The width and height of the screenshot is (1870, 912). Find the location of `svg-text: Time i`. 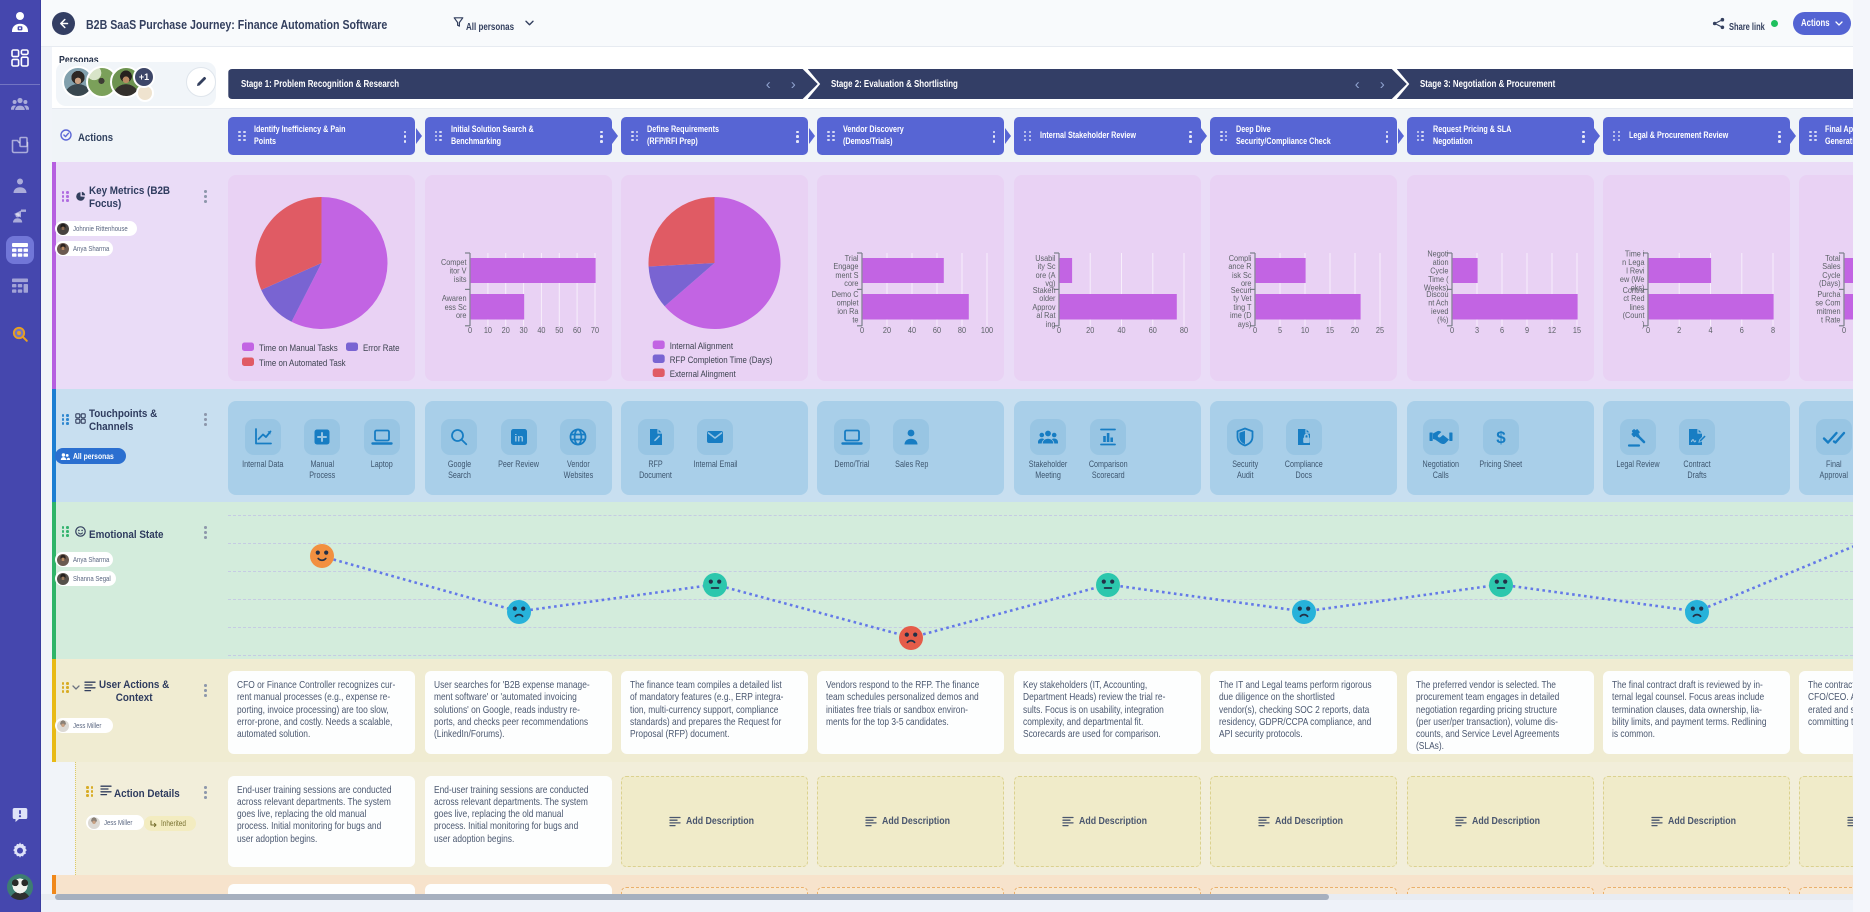

svg-text: Time i is located at coordinates (1635, 254).